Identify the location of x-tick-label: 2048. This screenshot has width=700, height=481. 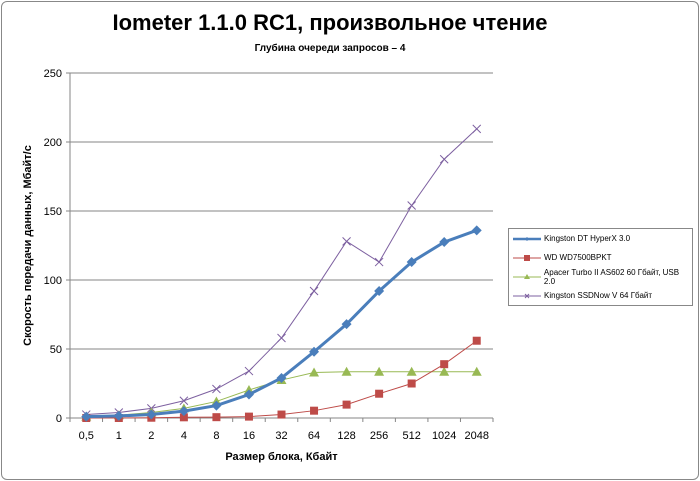
(476, 436).